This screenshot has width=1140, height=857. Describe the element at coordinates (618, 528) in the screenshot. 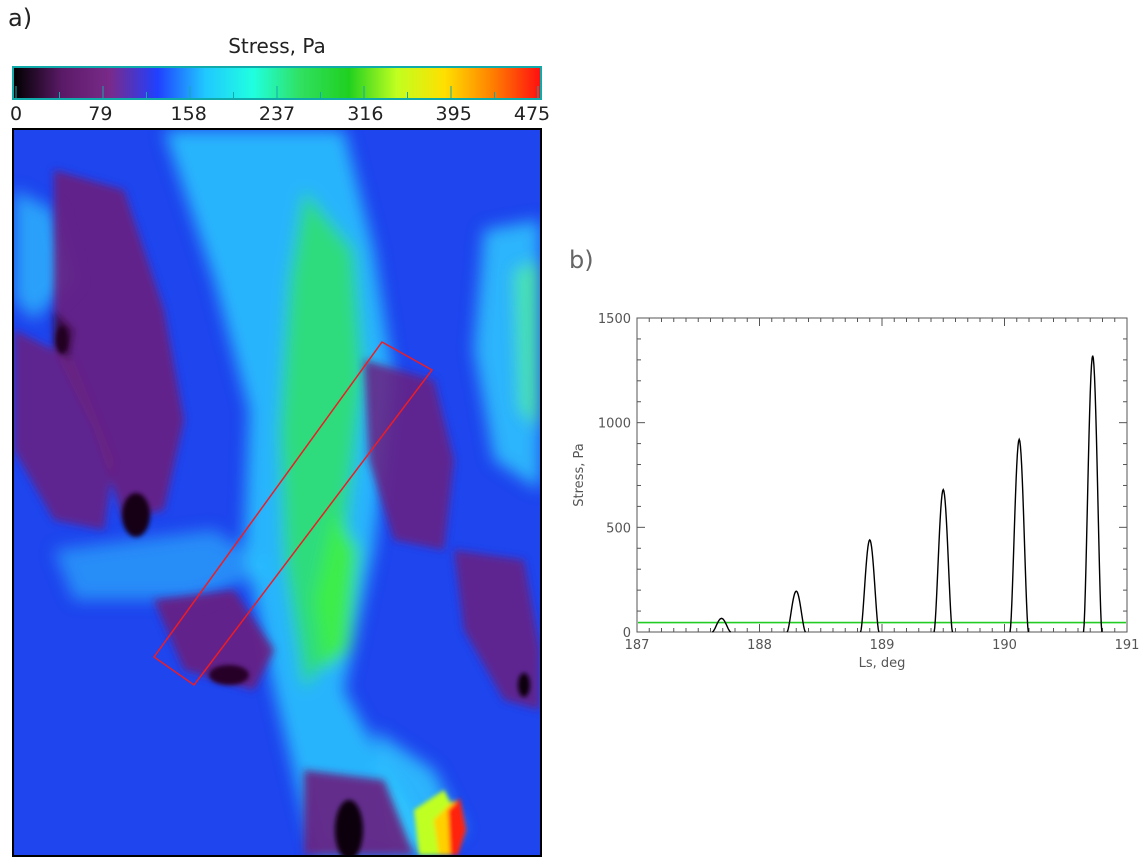

I see `y-tick-label: 500` at that location.